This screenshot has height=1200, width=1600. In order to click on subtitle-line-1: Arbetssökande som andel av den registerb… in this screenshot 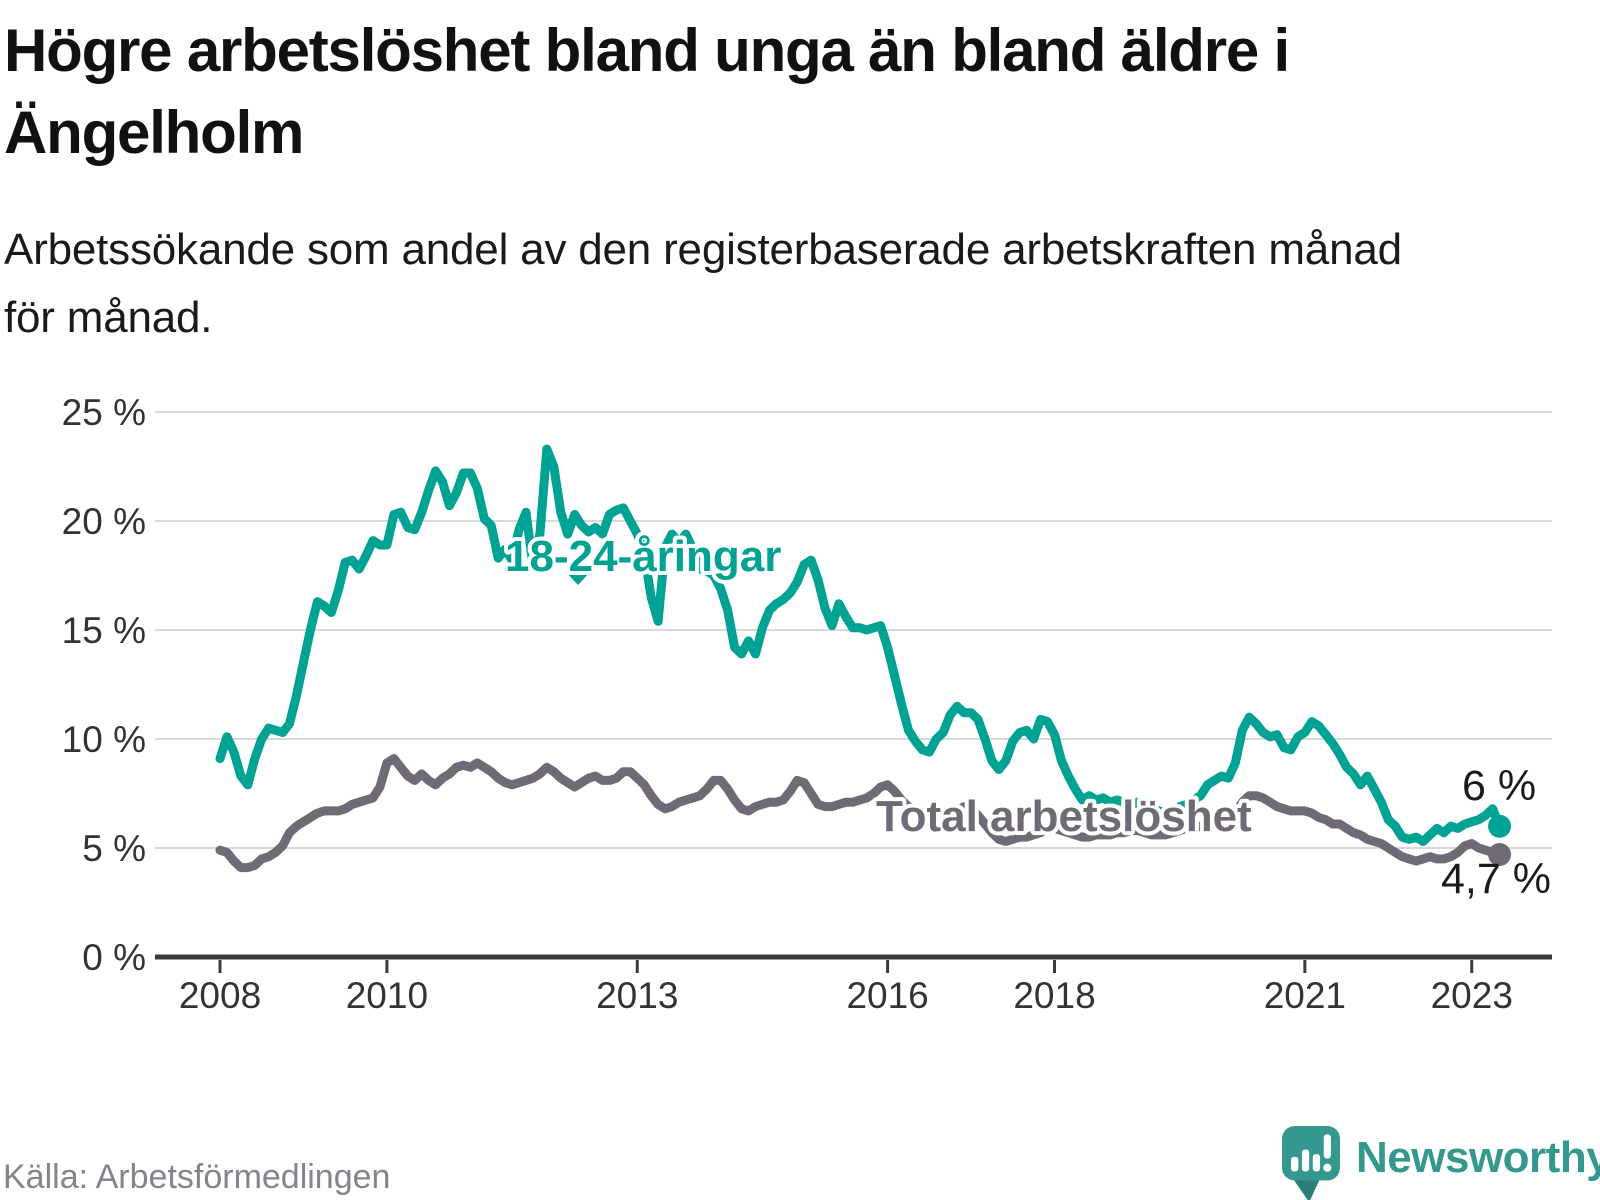, I will do `click(703, 249)`.